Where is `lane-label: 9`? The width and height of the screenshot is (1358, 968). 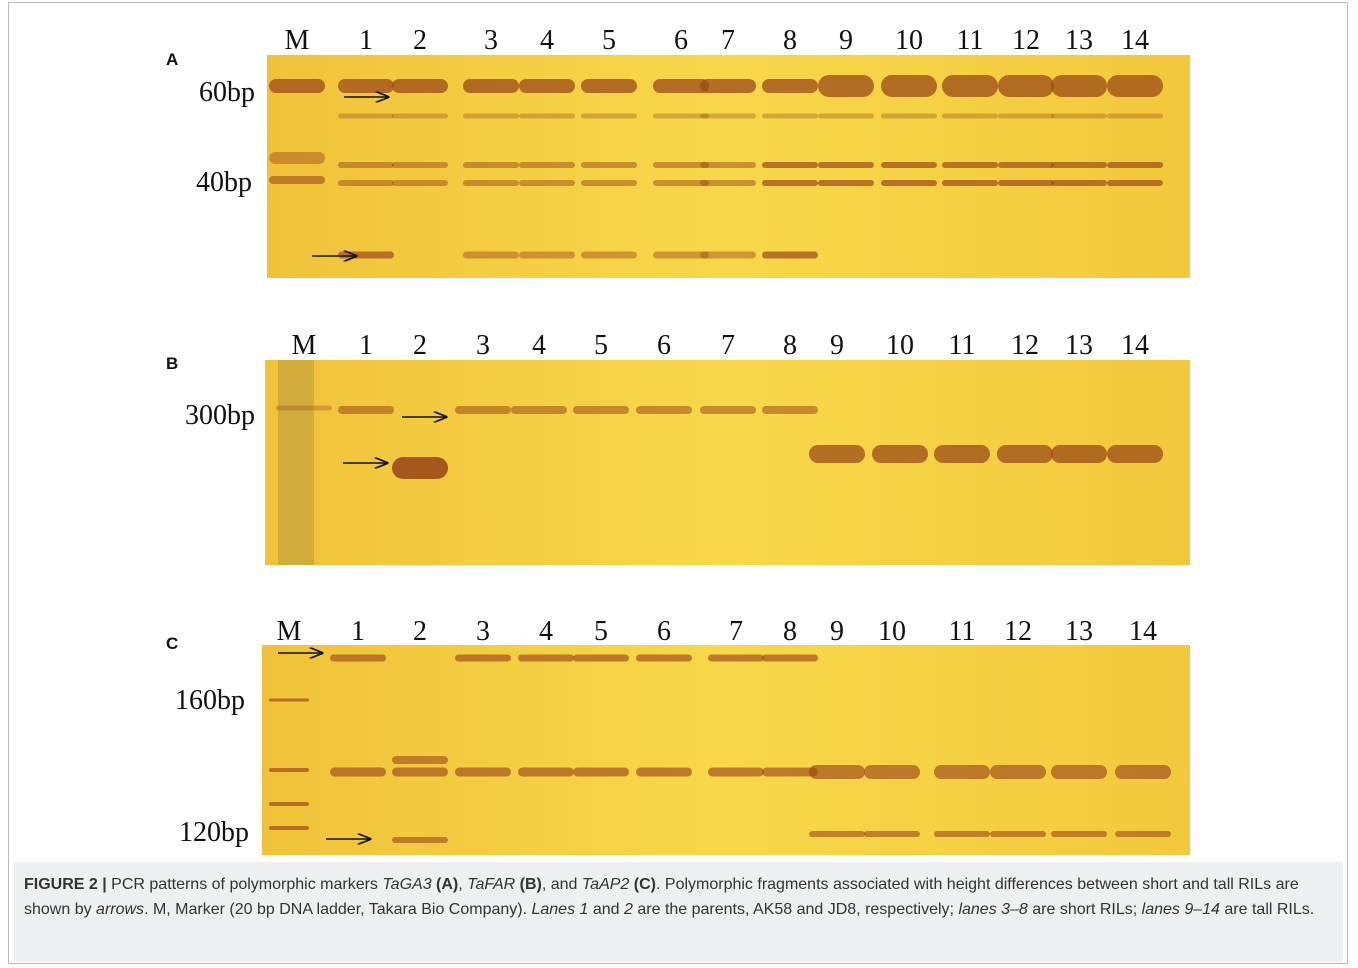 lane-label: 9 is located at coordinates (837, 631).